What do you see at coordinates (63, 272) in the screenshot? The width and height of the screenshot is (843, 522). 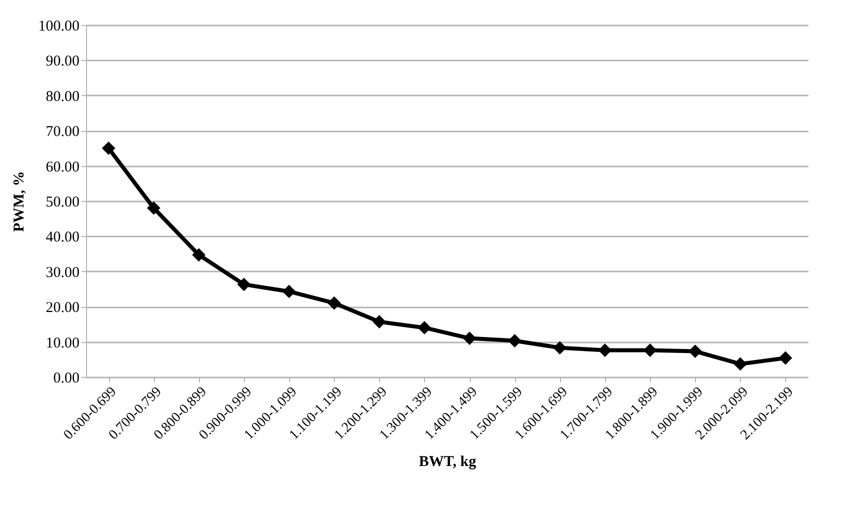 I see `y-tick-label: 30.00` at bounding box center [63, 272].